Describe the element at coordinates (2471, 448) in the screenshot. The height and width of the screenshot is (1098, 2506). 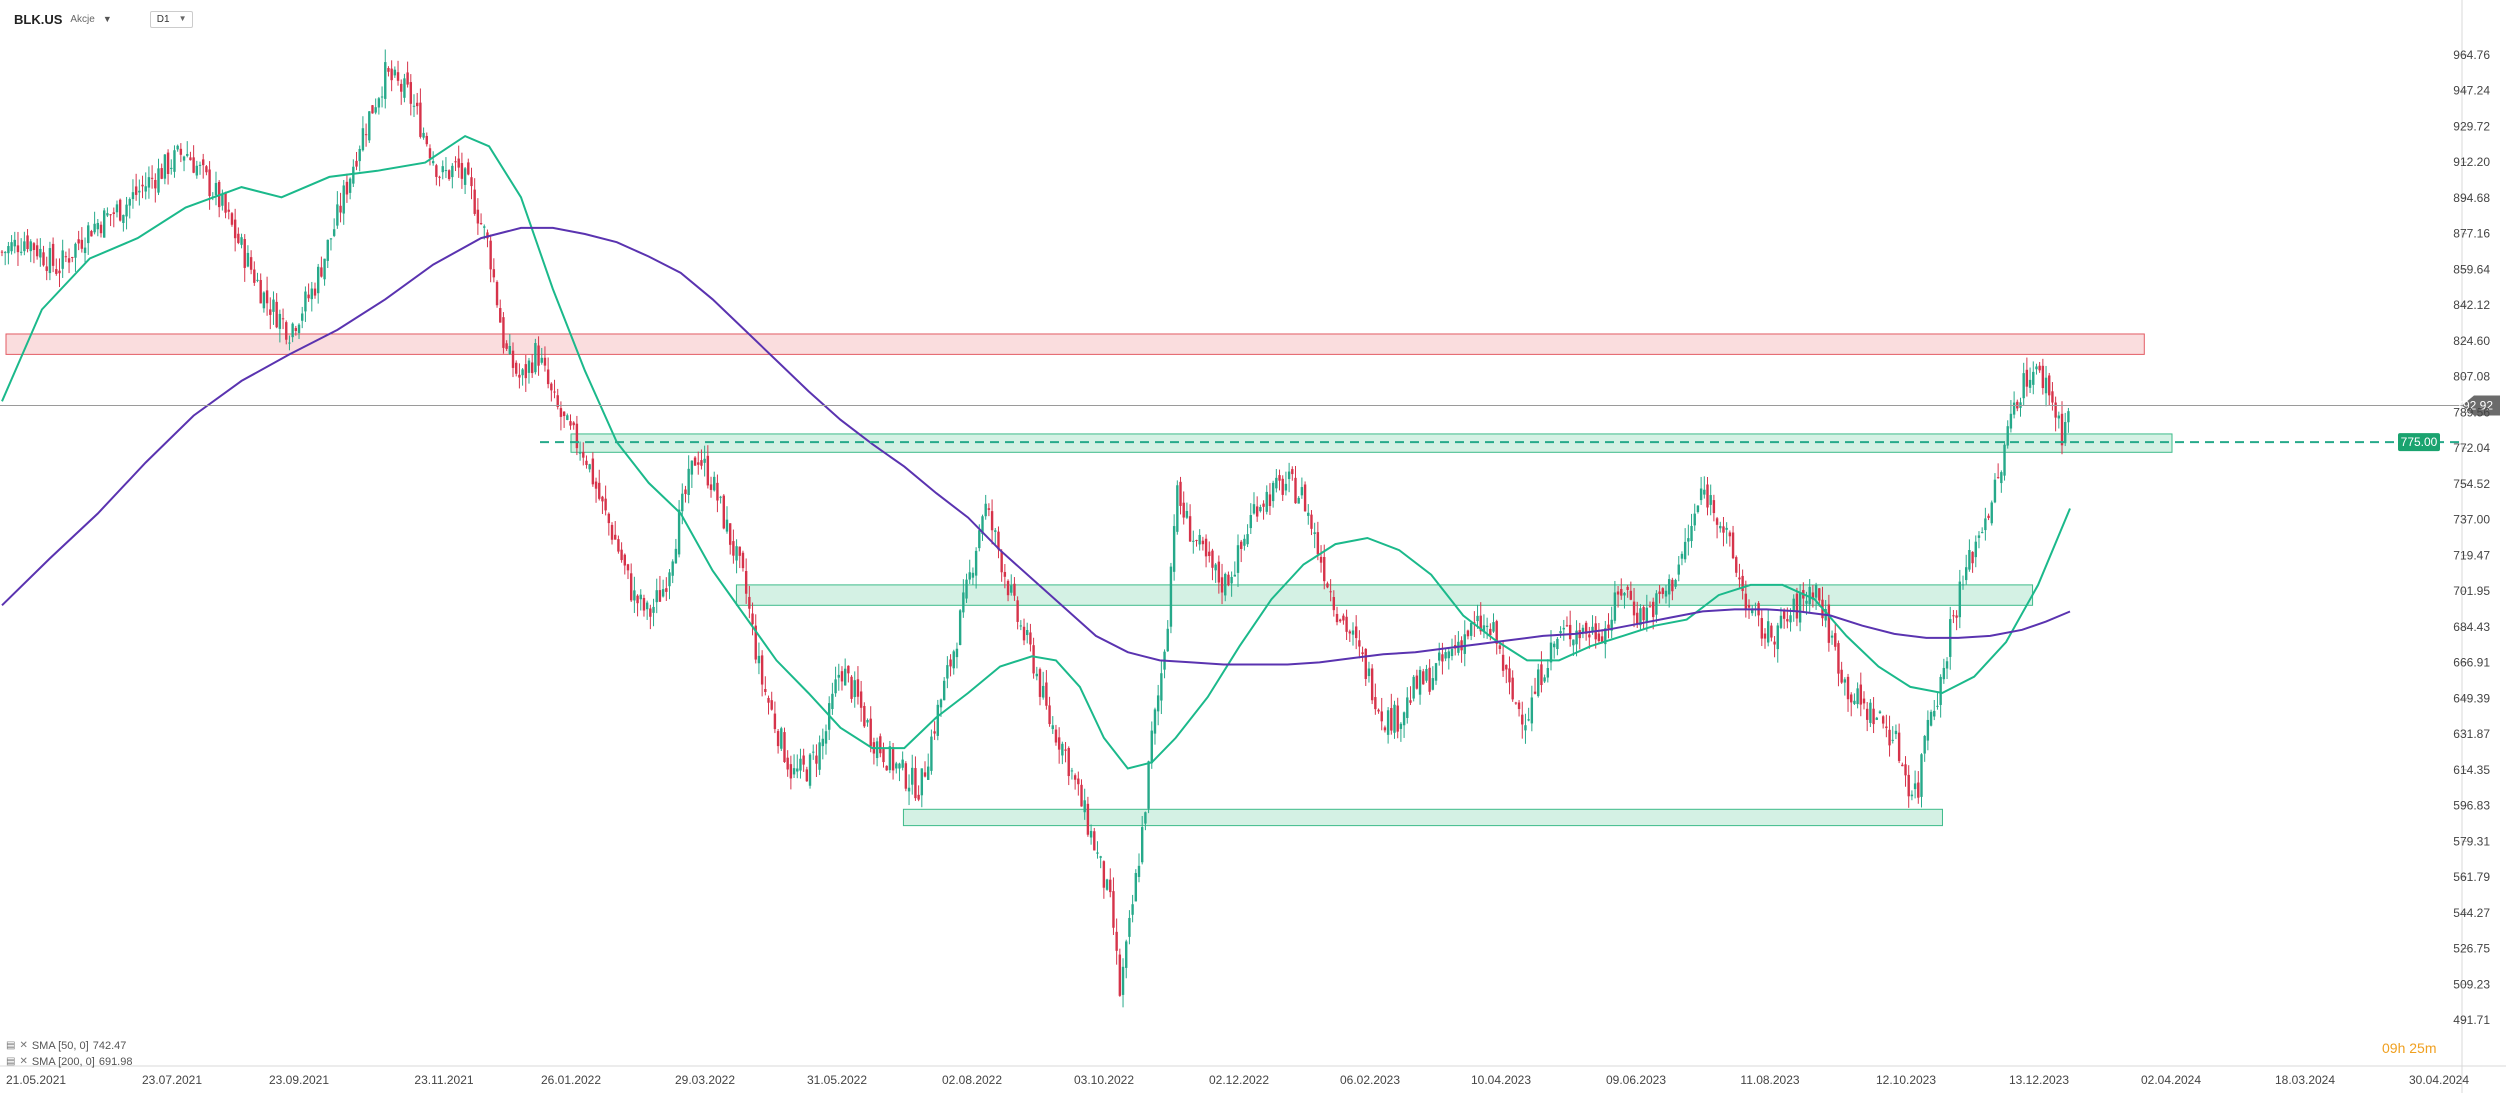
I see `y-tick-label: 772.04` at that location.